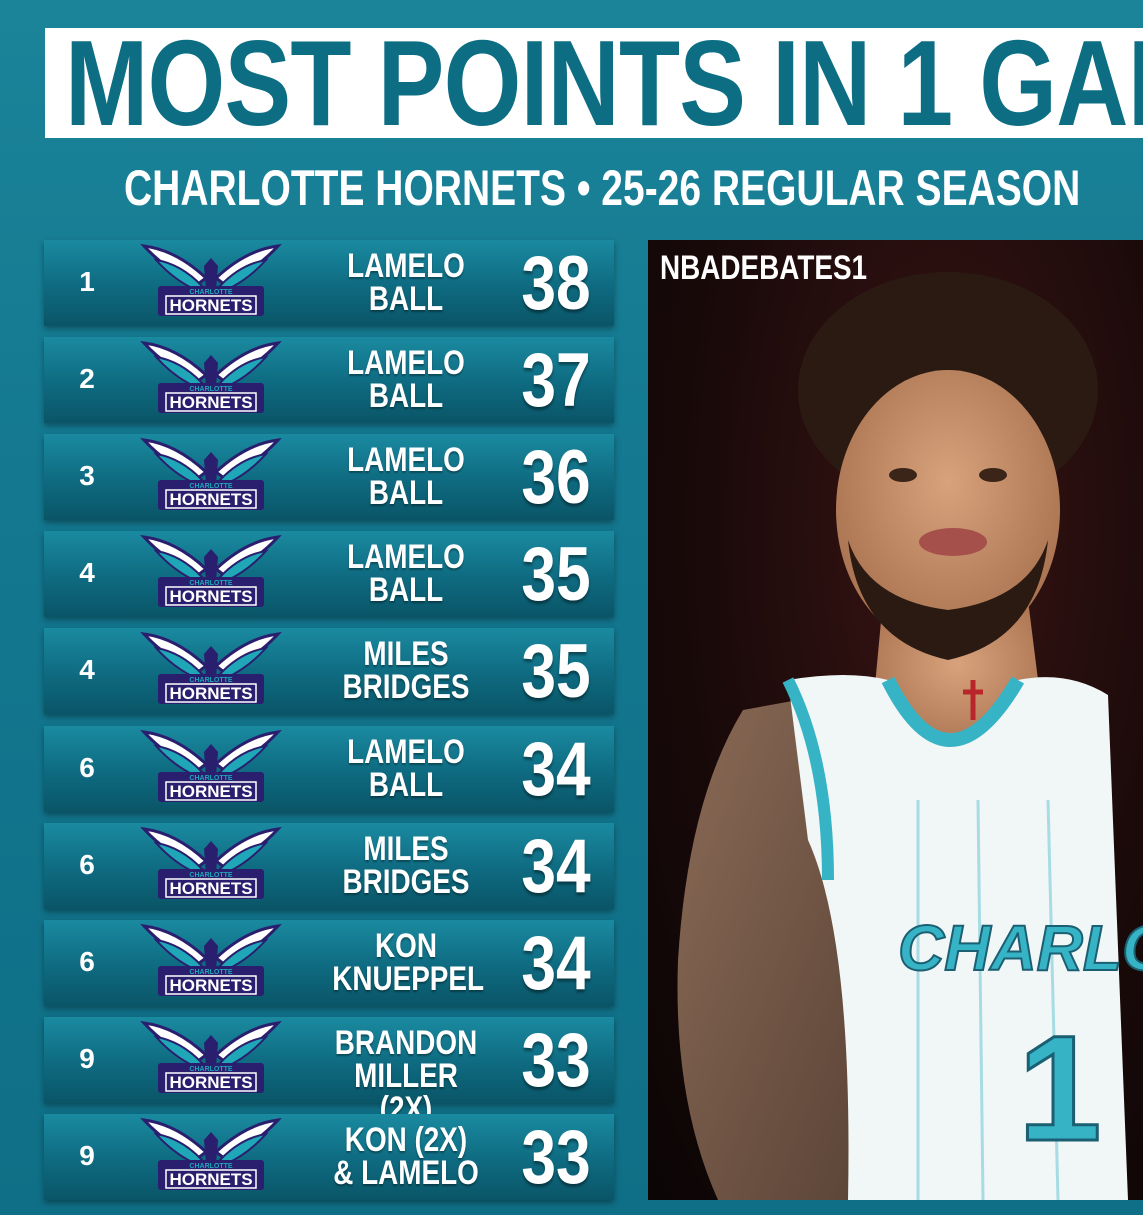  I want to click on leaderboard-row: 6 CHARLOTTE HORNETS KON KNUEPPEL 34, so click(329, 963).